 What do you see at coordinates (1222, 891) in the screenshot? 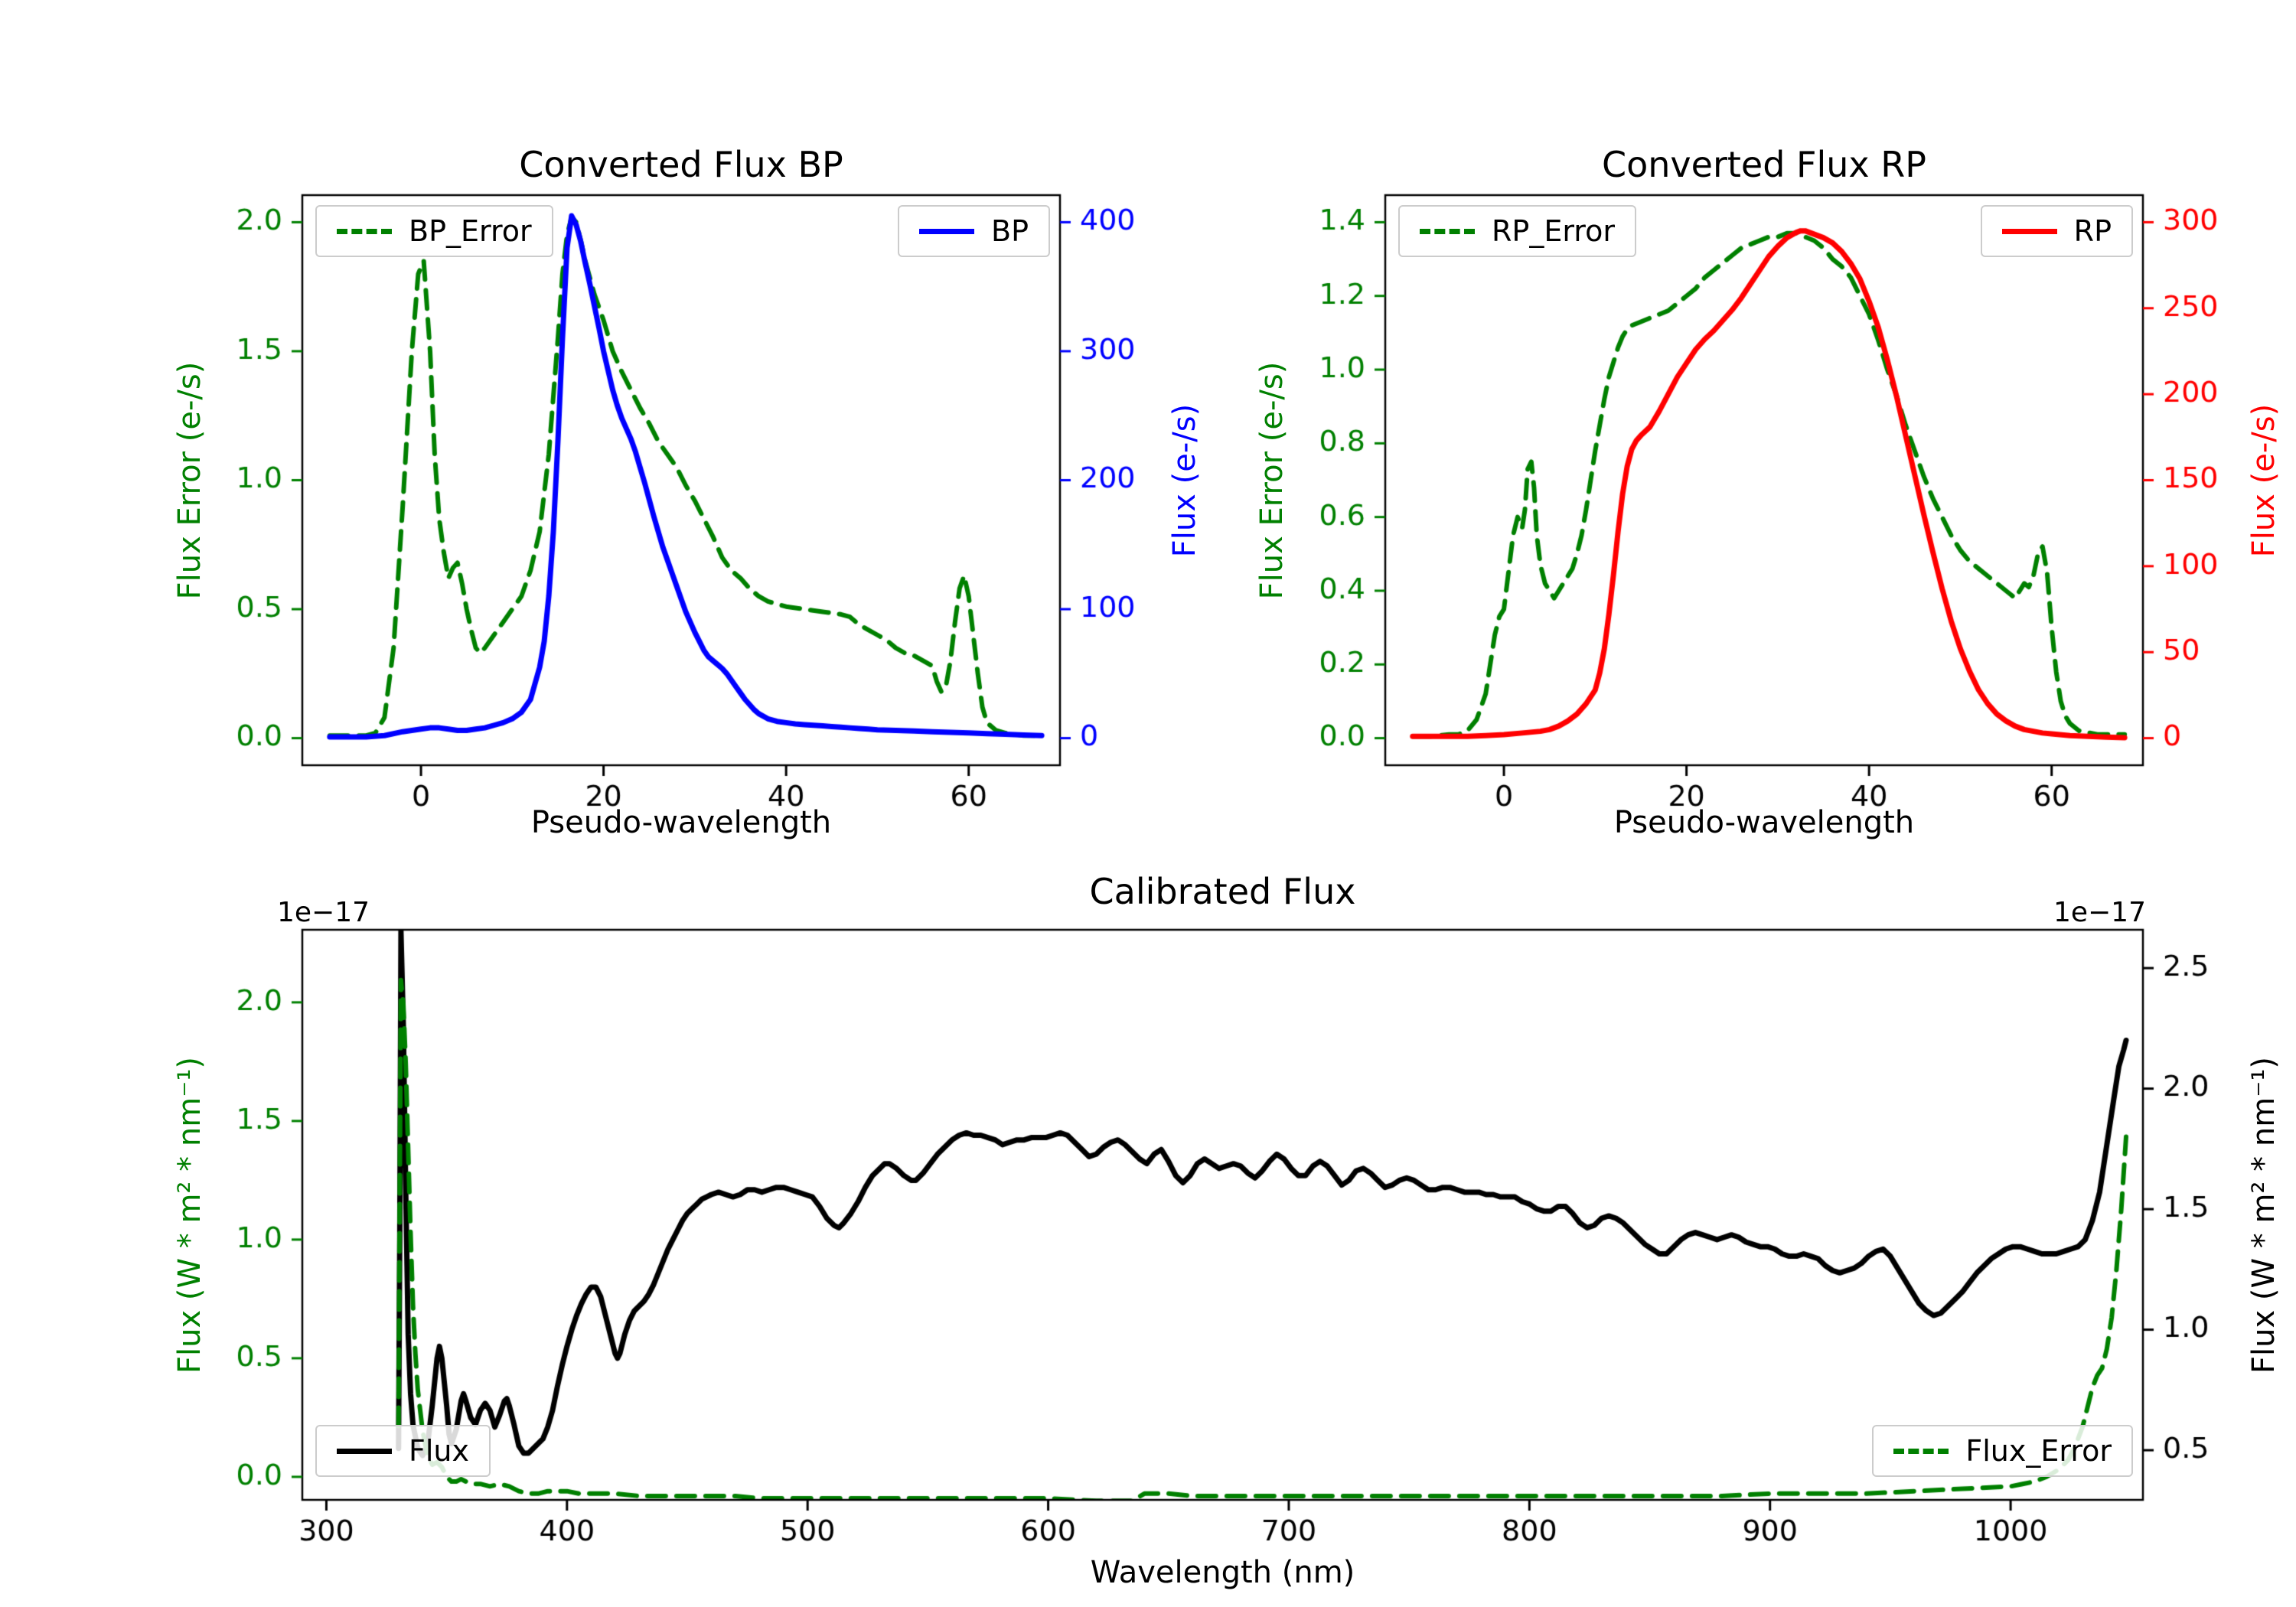
I see `chart-title-calibrated: Calibrated Flux` at bounding box center [1222, 891].